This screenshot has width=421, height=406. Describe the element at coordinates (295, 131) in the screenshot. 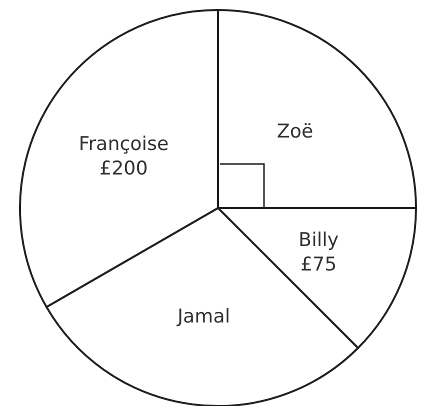

I see `slice-label: Zoë` at that location.